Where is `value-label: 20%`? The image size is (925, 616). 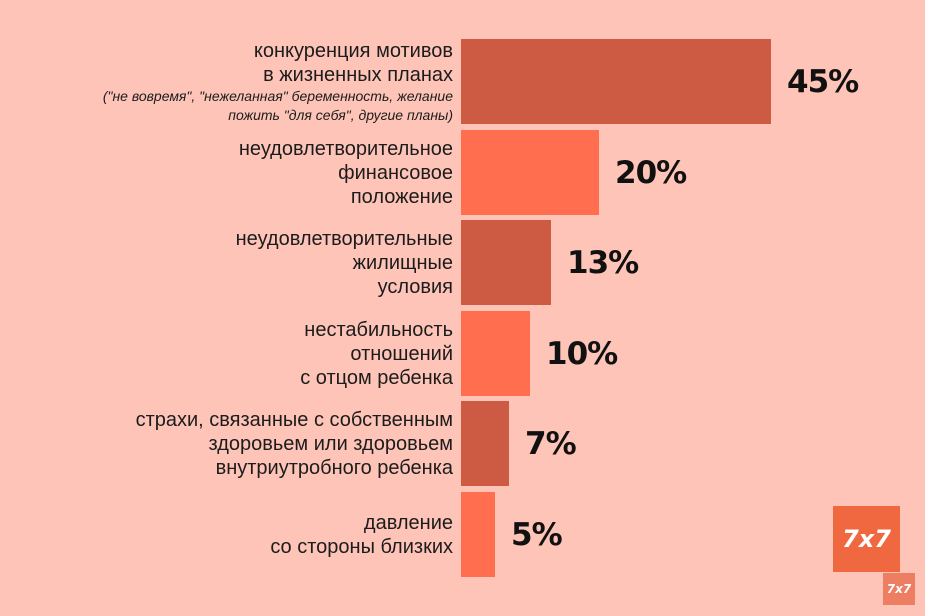
value-label: 20% is located at coordinates (651, 172).